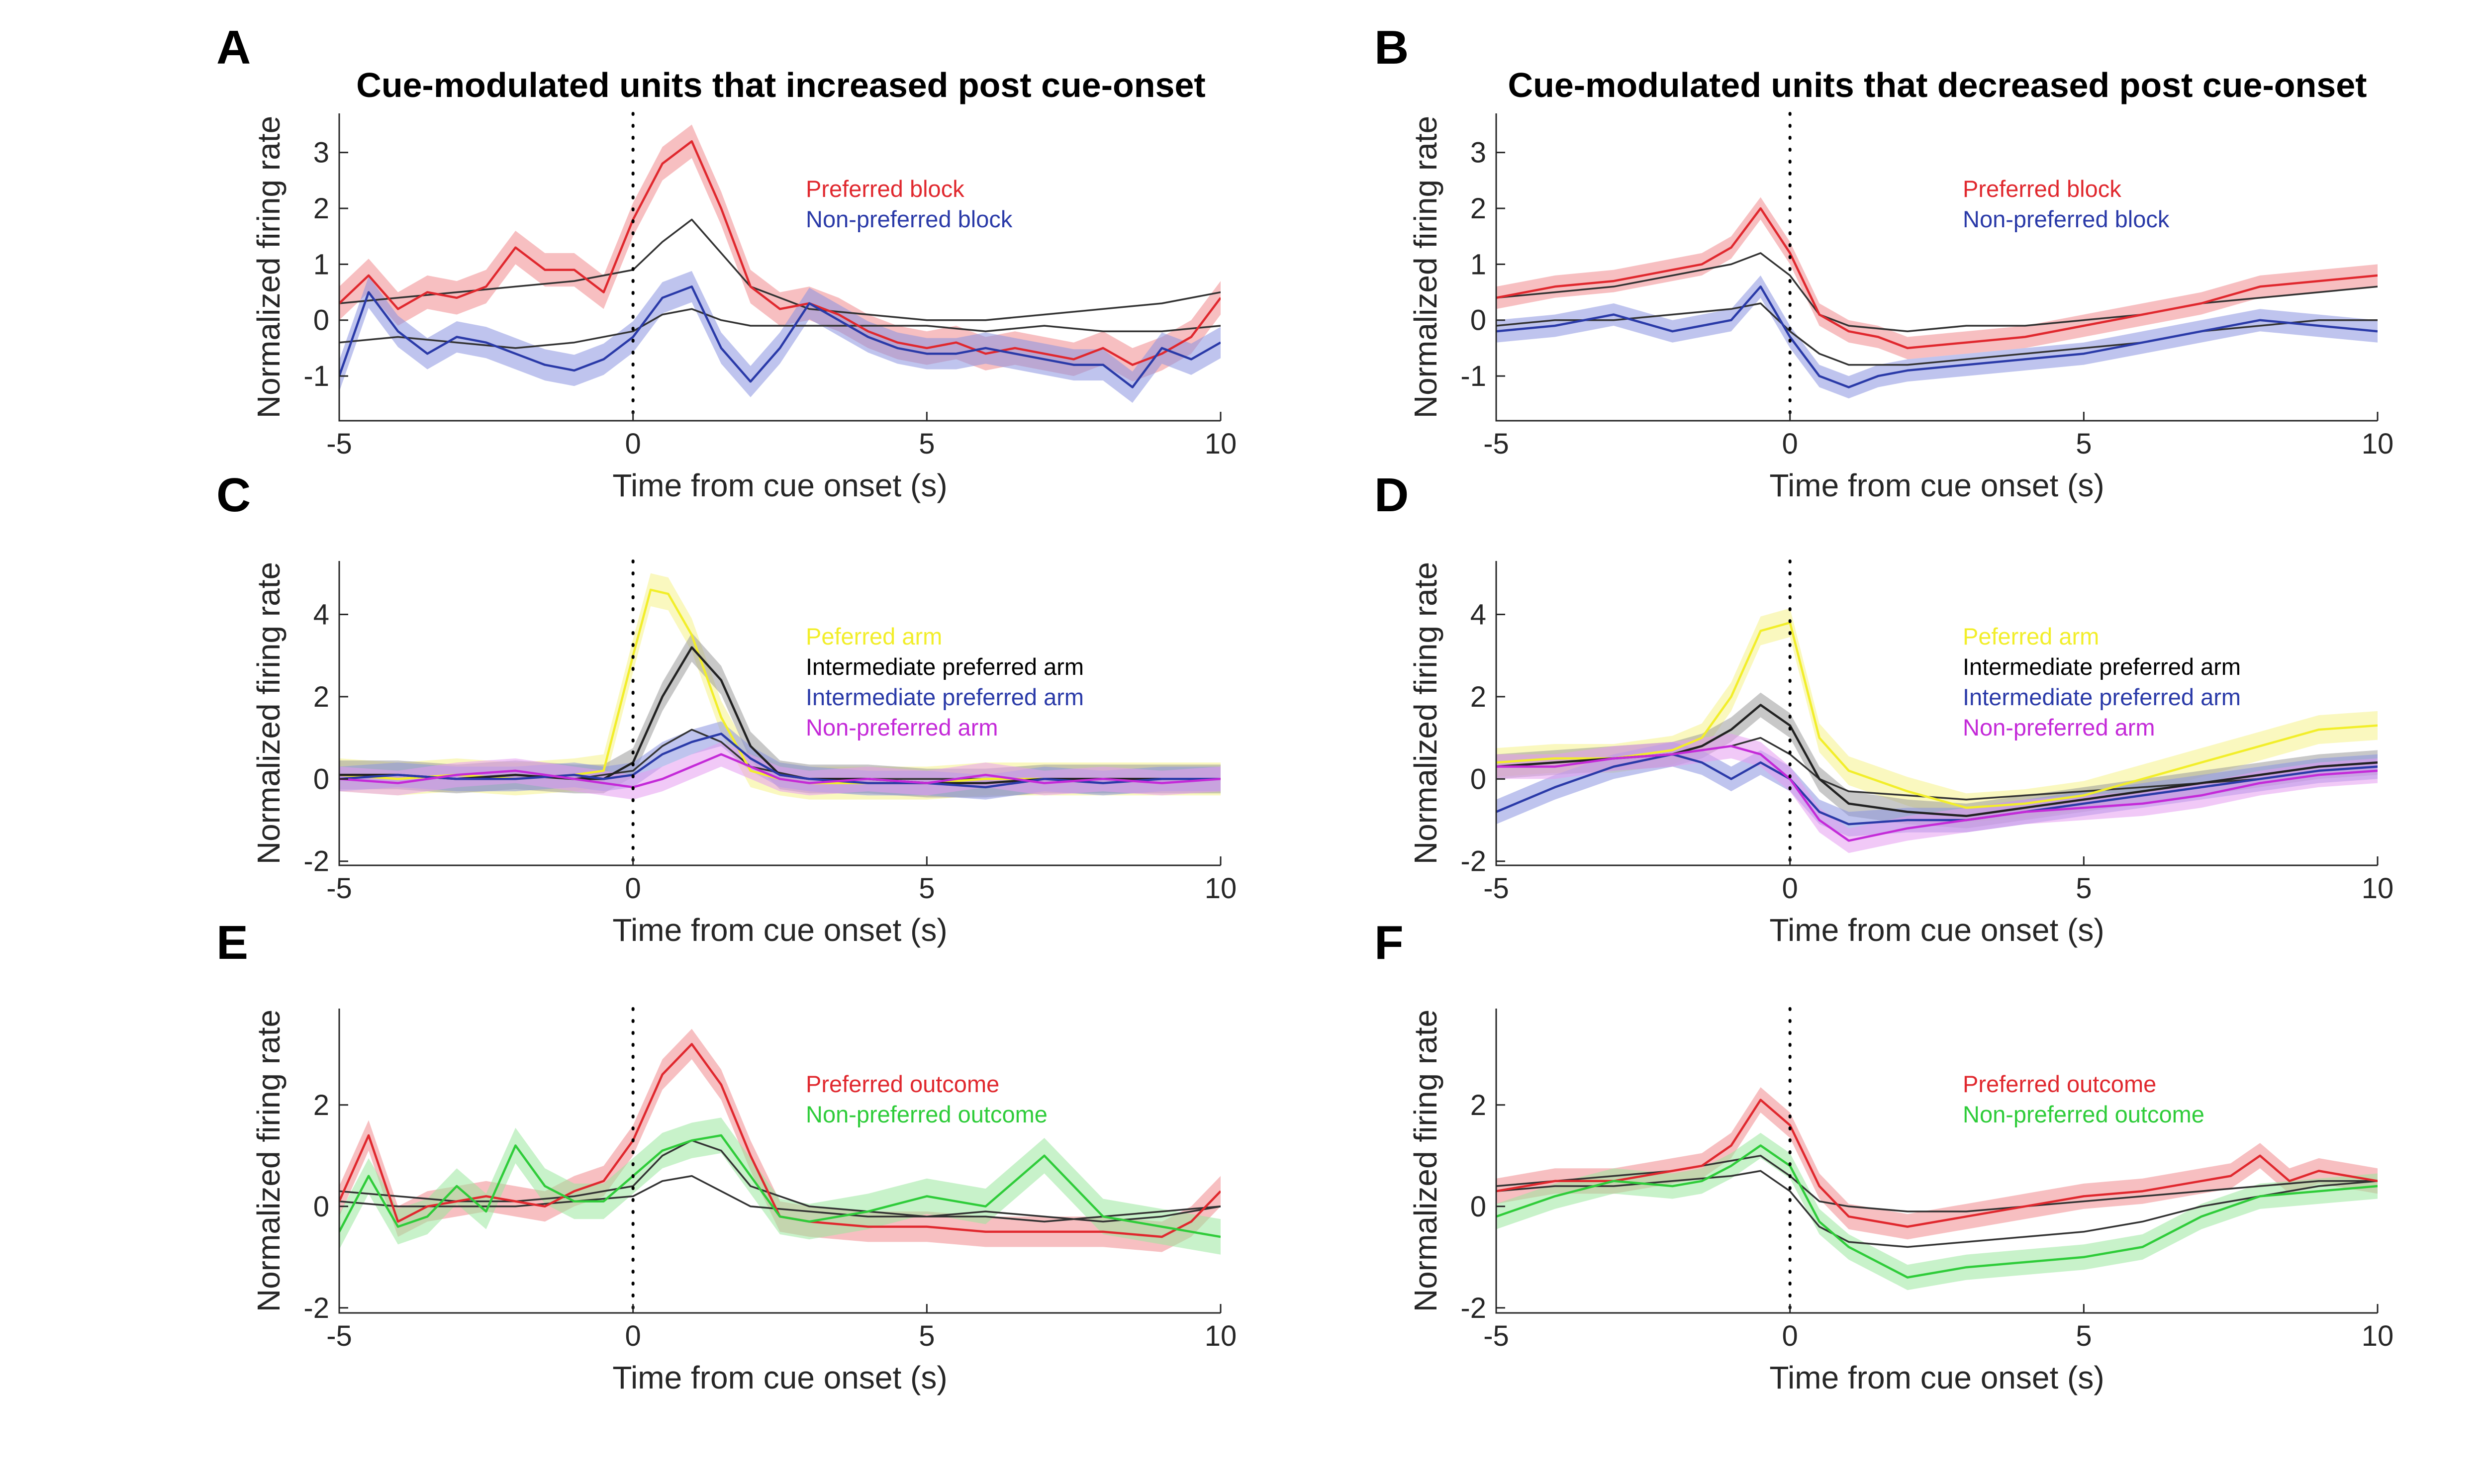  Describe the element at coordinates (2059, 1084) in the screenshot. I see `legend-entry-f-preferred-outcome: Preferred outcome` at that location.